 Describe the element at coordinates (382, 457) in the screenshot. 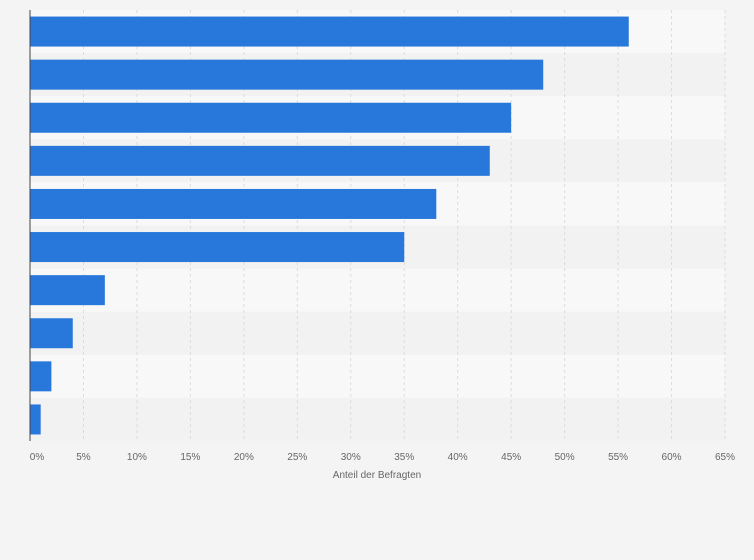

I see `x-axis-ticks: 0% 5% 10% 15% 20% 25% 30% 35% 40% 45% 50% 55% 60% 65%` at that location.